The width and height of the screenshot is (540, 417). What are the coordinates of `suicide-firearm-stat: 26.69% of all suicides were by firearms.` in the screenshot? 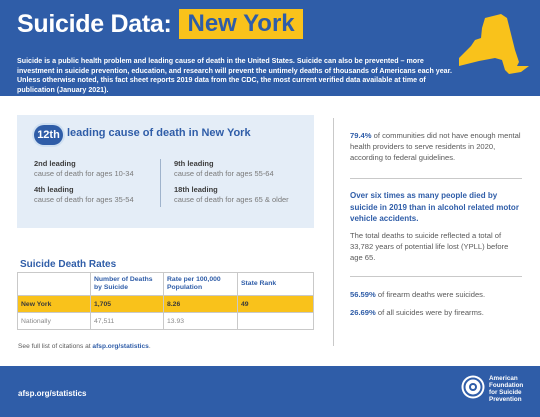 It's located at (436, 312).